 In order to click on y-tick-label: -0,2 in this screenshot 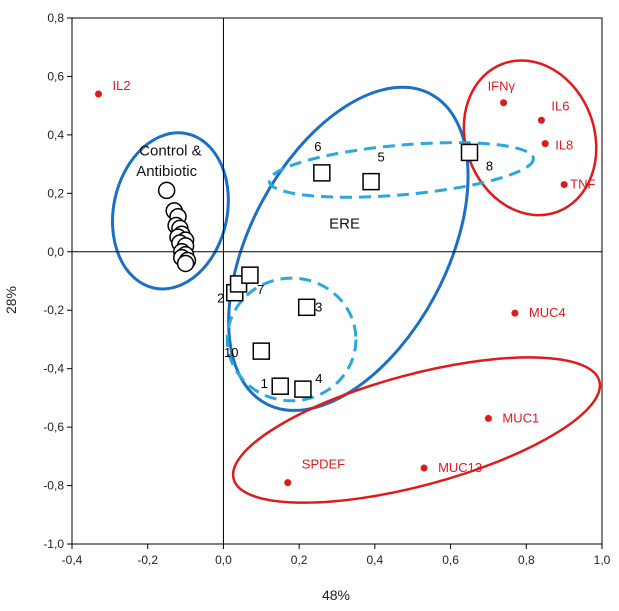, I will do `click(53, 310)`.